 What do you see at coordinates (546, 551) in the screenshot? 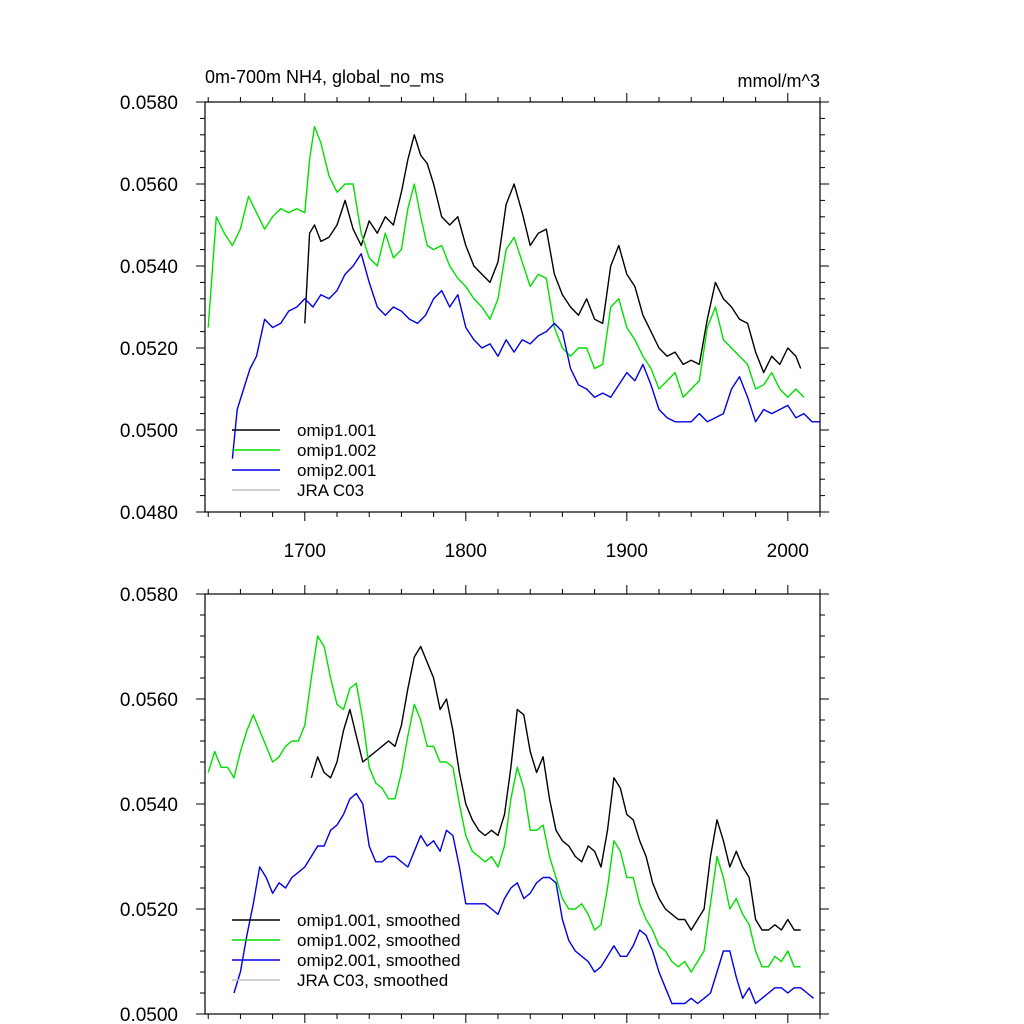
I see `top-x-tick-labels: 1700 1800 1900 2000` at bounding box center [546, 551].